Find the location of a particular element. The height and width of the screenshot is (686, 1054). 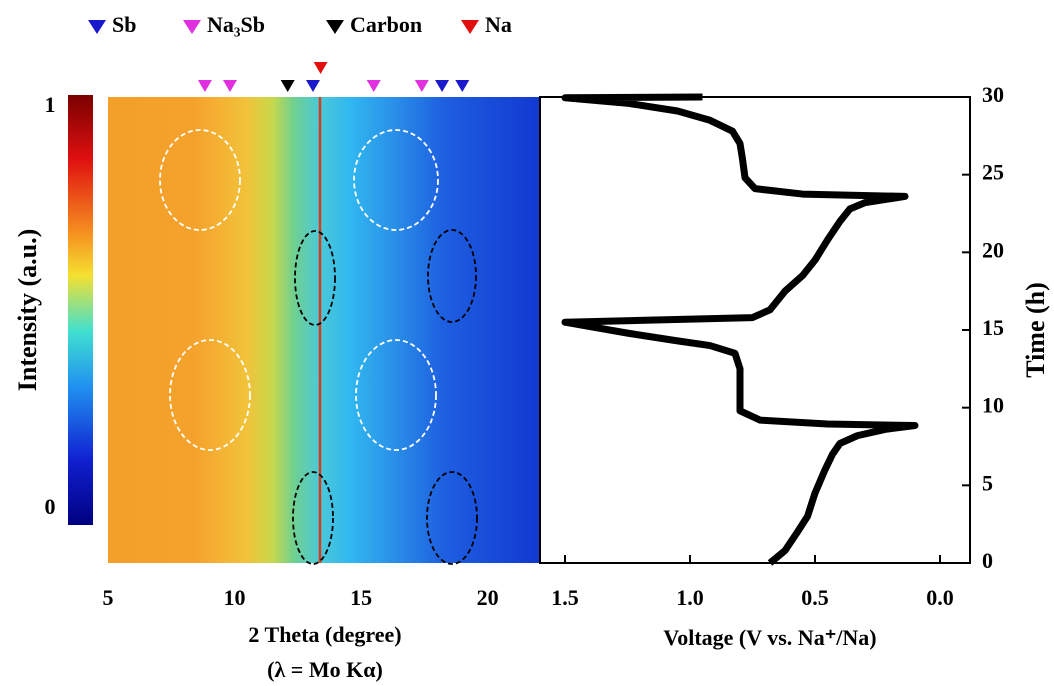

y-tick-label: 25 is located at coordinates (993, 172).